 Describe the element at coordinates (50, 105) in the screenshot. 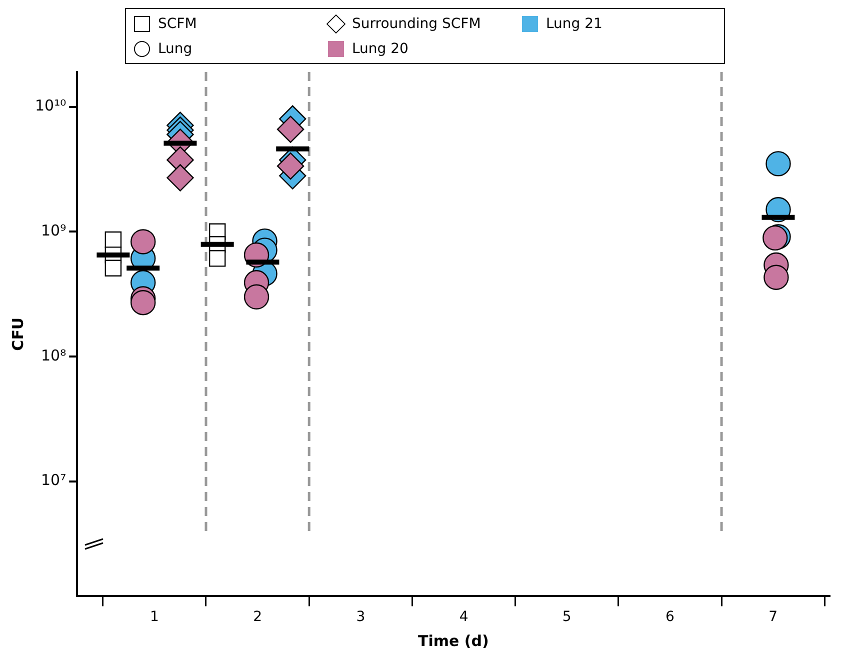

I see `y-tick-label: 10¹⁰` at that location.